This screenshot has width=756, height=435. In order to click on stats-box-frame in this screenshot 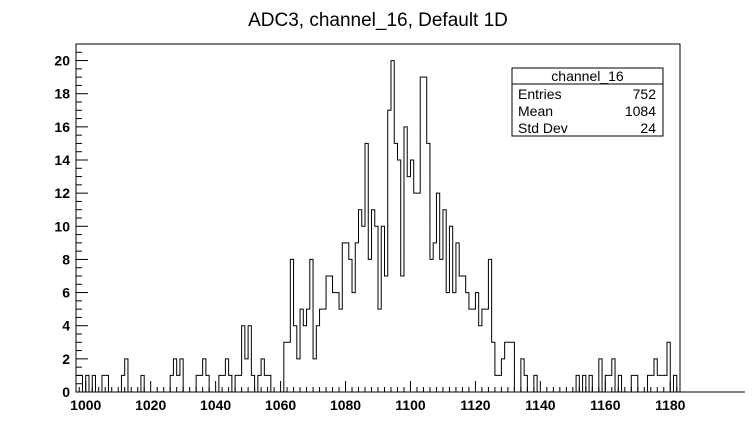, I will do `click(587, 102)`.